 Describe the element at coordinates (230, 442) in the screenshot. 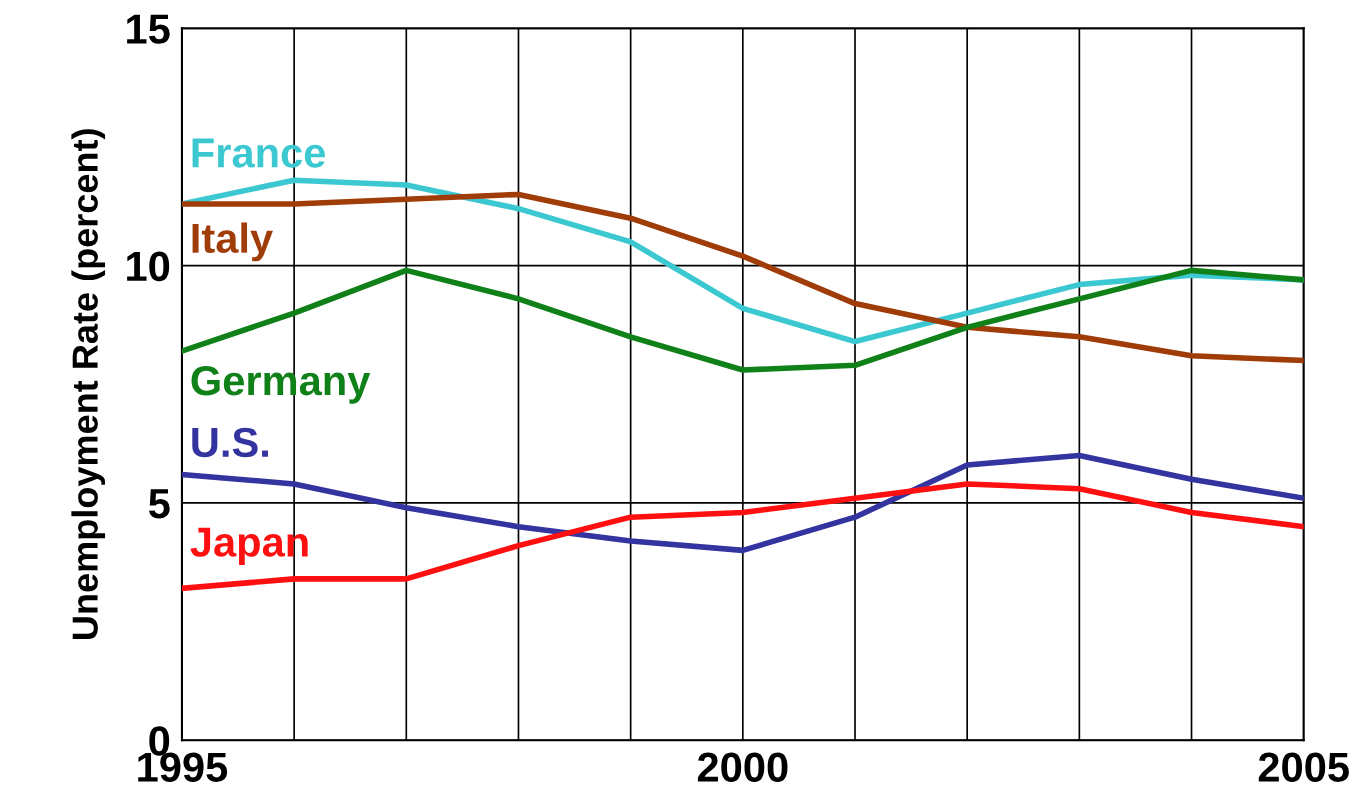

I see `series-label: U.S.` at that location.